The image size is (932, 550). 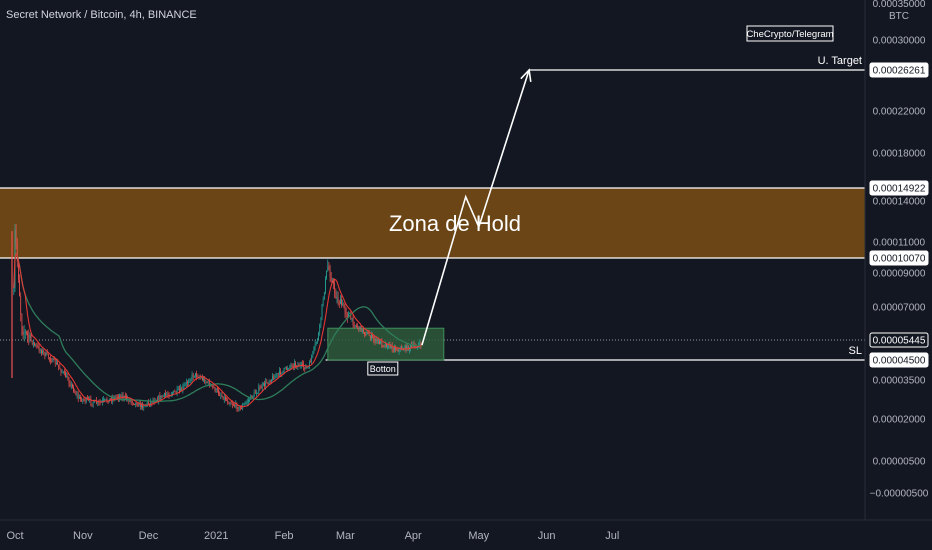 I want to click on price-level-tag, so click(x=899, y=258).